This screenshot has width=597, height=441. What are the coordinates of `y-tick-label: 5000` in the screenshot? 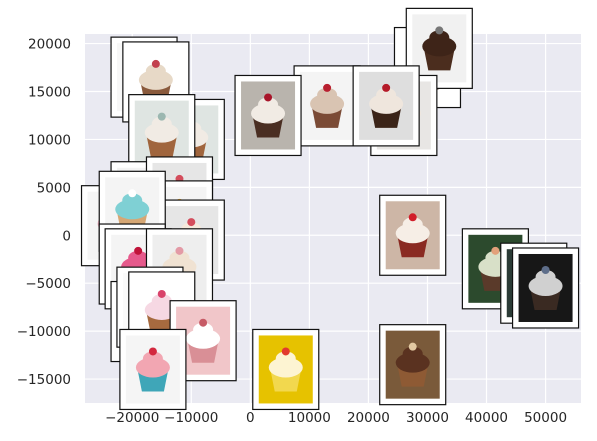 It's located at (54, 188).